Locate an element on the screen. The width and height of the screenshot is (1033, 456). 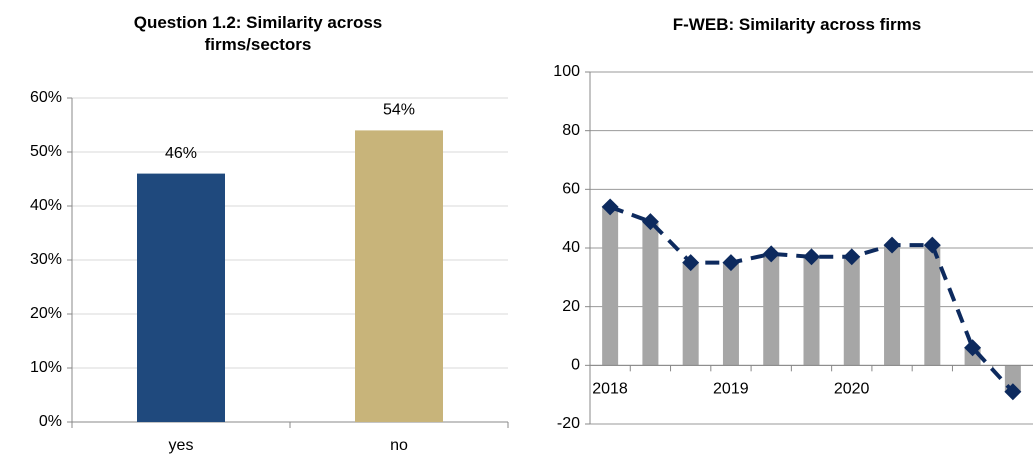
y-tick-label: 80 is located at coordinates (571, 130).